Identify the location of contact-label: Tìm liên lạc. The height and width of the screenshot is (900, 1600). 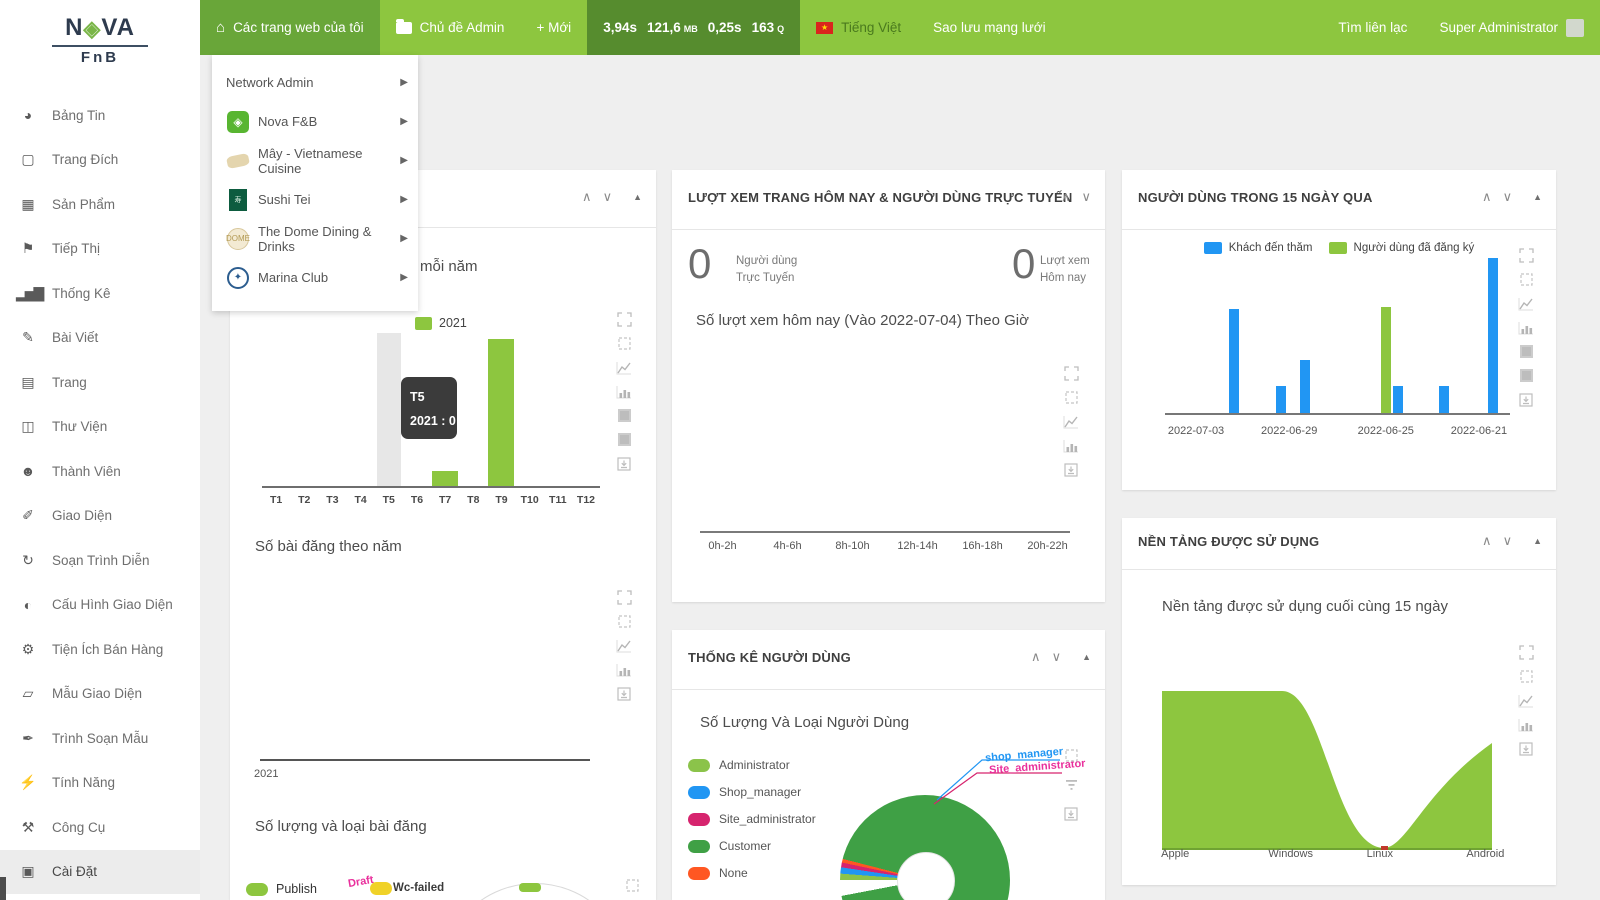
(1373, 27).